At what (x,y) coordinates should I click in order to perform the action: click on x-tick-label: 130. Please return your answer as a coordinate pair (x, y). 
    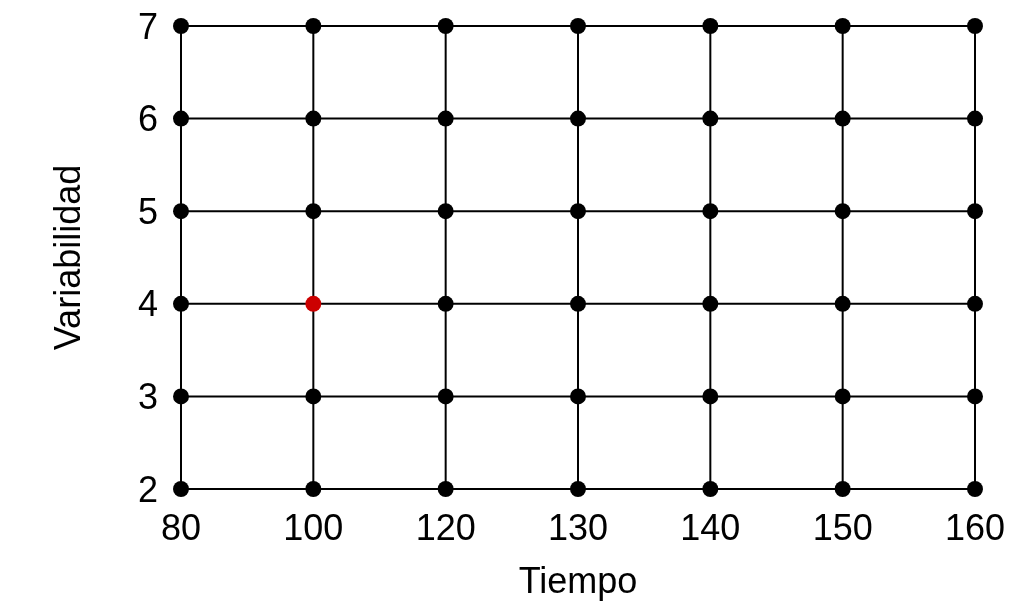
    Looking at the image, I should click on (578, 527).